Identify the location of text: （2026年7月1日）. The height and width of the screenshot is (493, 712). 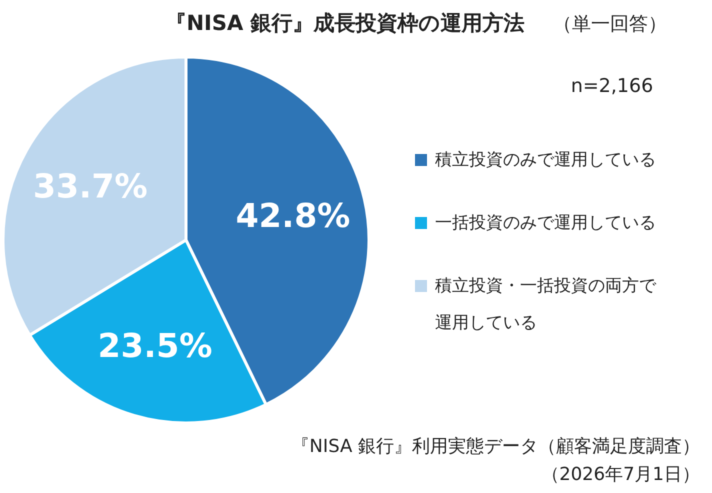
(620, 474).